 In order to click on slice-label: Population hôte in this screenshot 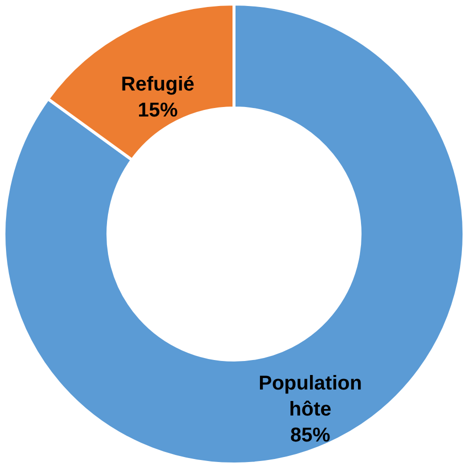, I will do `click(310, 396)`.